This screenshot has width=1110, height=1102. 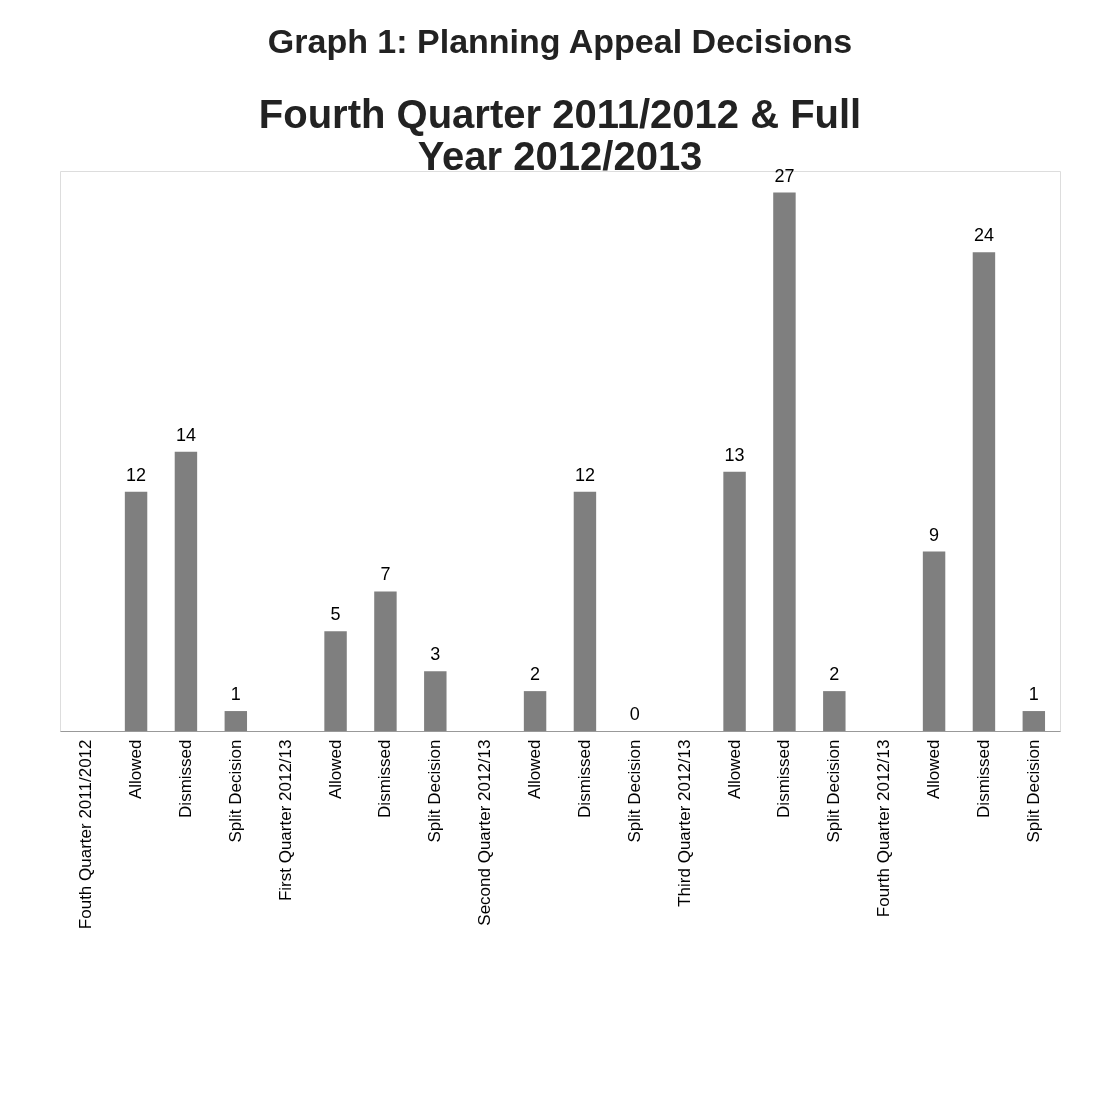 What do you see at coordinates (734, 454) in the screenshot?
I see `data-label: 13` at bounding box center [734, 454].